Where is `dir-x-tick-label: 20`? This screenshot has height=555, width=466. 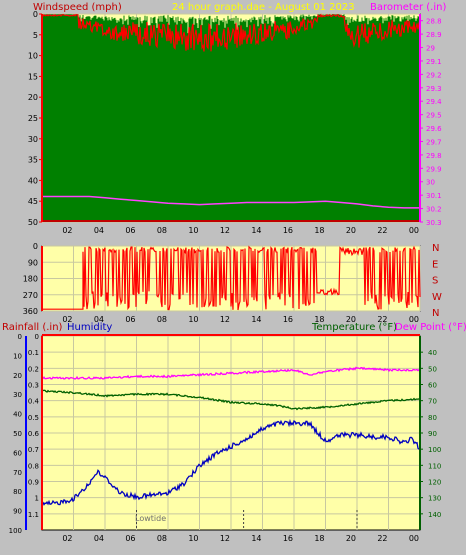
dir-x-tick-label: 20 is located at coordinates (351, 319).